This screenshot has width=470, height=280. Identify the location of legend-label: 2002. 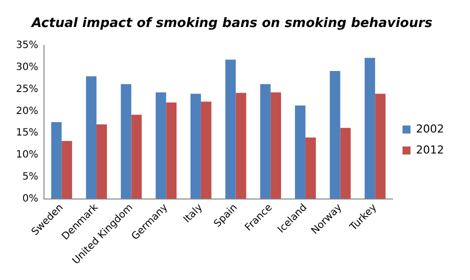
(430, 129).